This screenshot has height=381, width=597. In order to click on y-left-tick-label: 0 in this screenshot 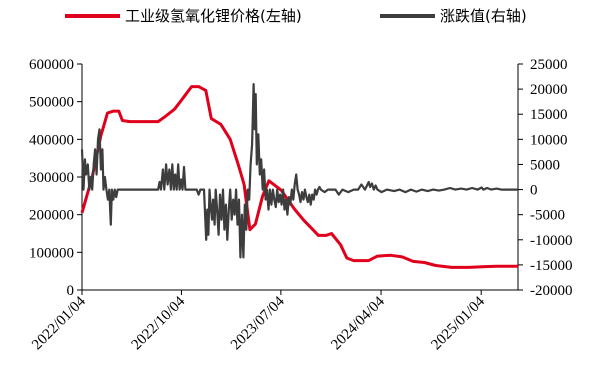, I will do `click(71, 291)`.